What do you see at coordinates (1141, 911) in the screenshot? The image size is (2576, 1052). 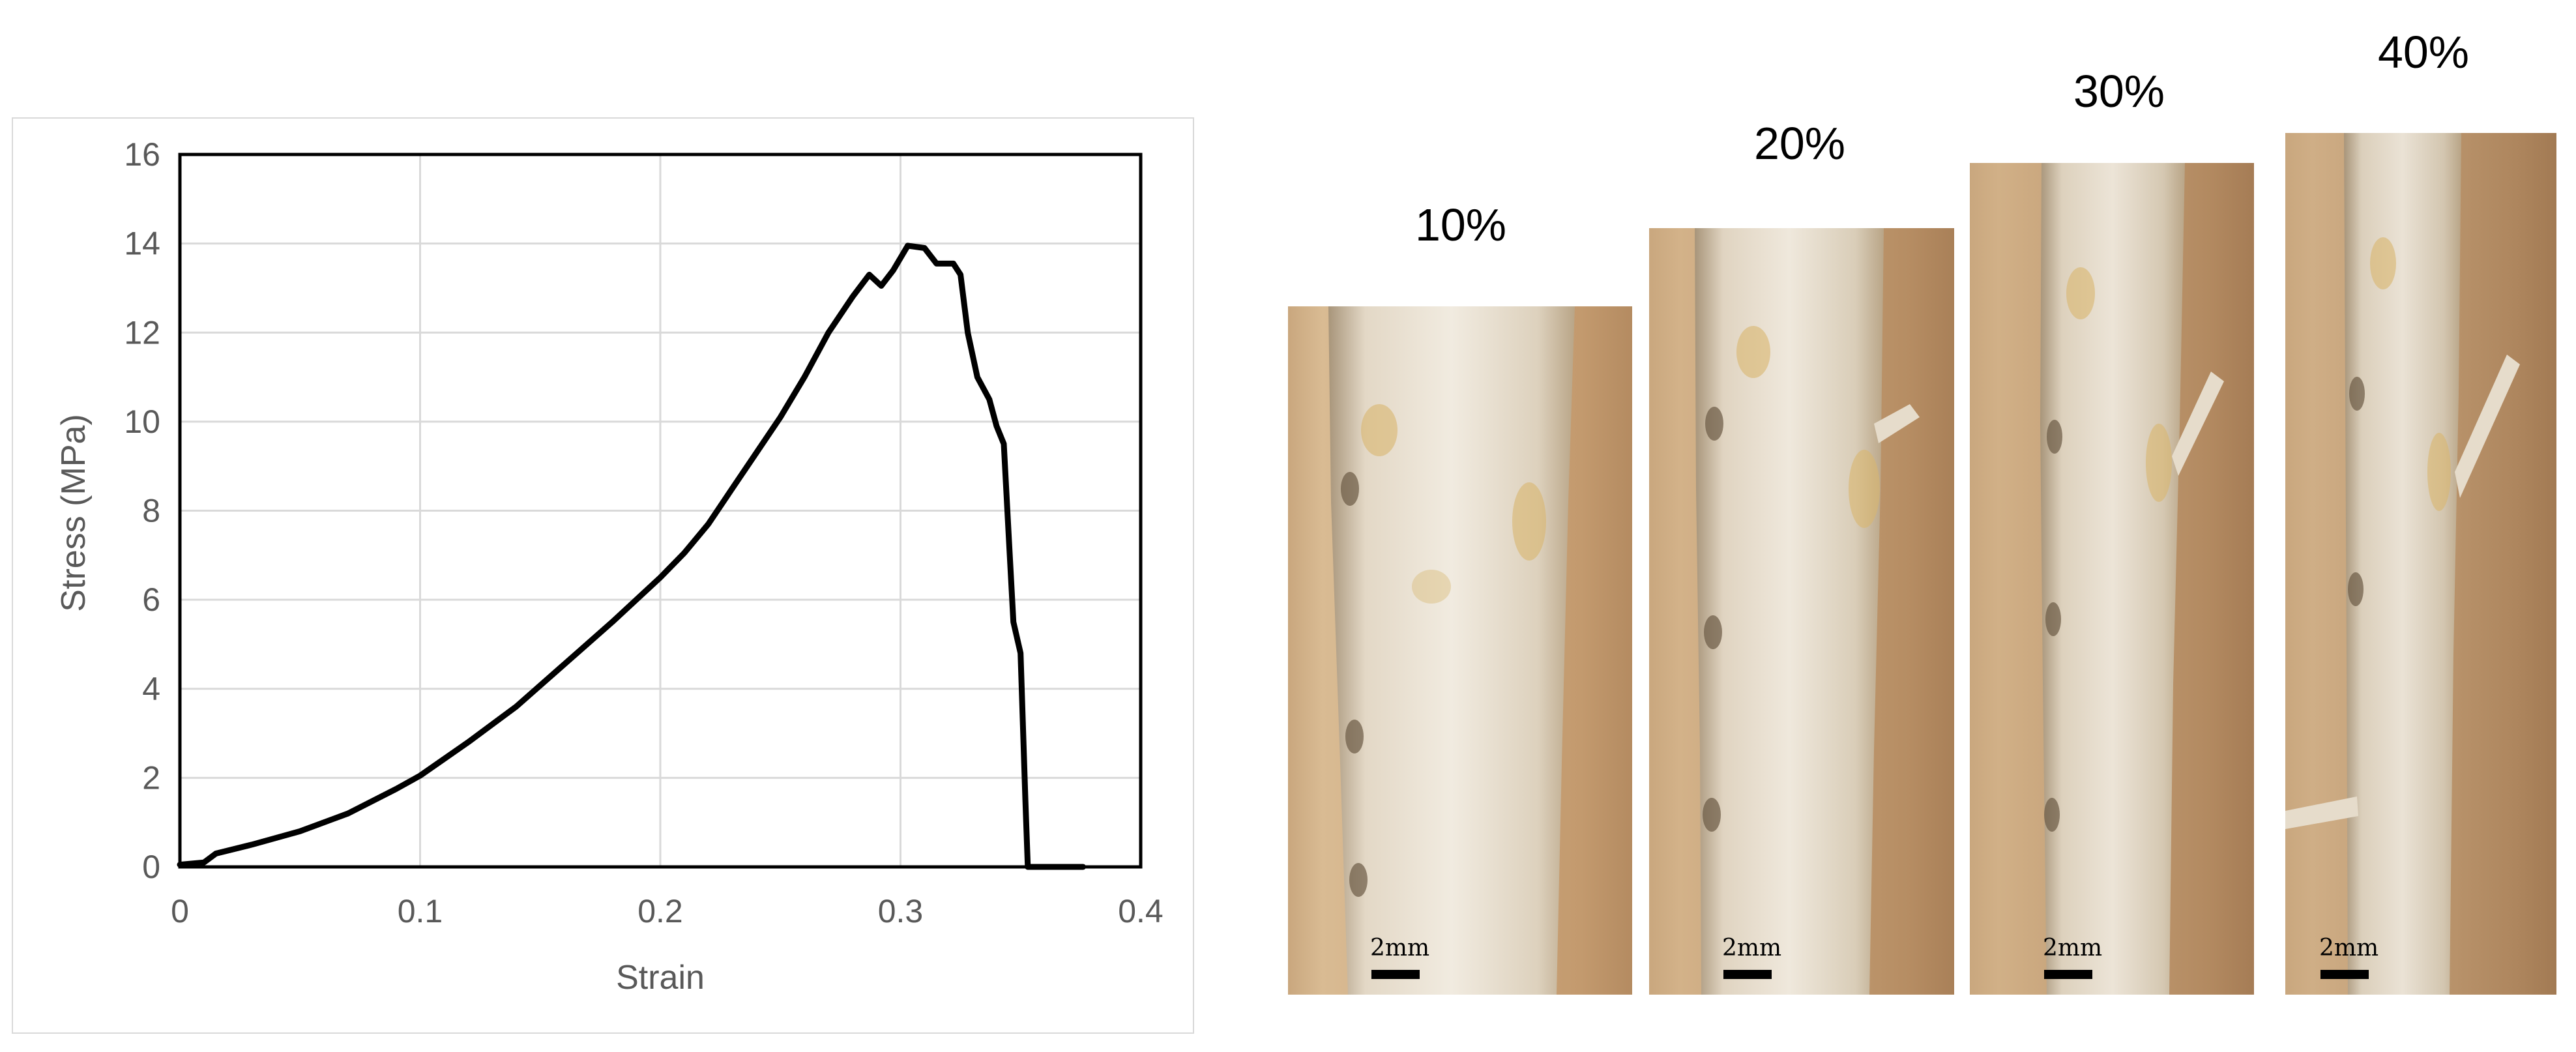 I see `x-tick-label: 0.4` at bounding box center [1141, 911].